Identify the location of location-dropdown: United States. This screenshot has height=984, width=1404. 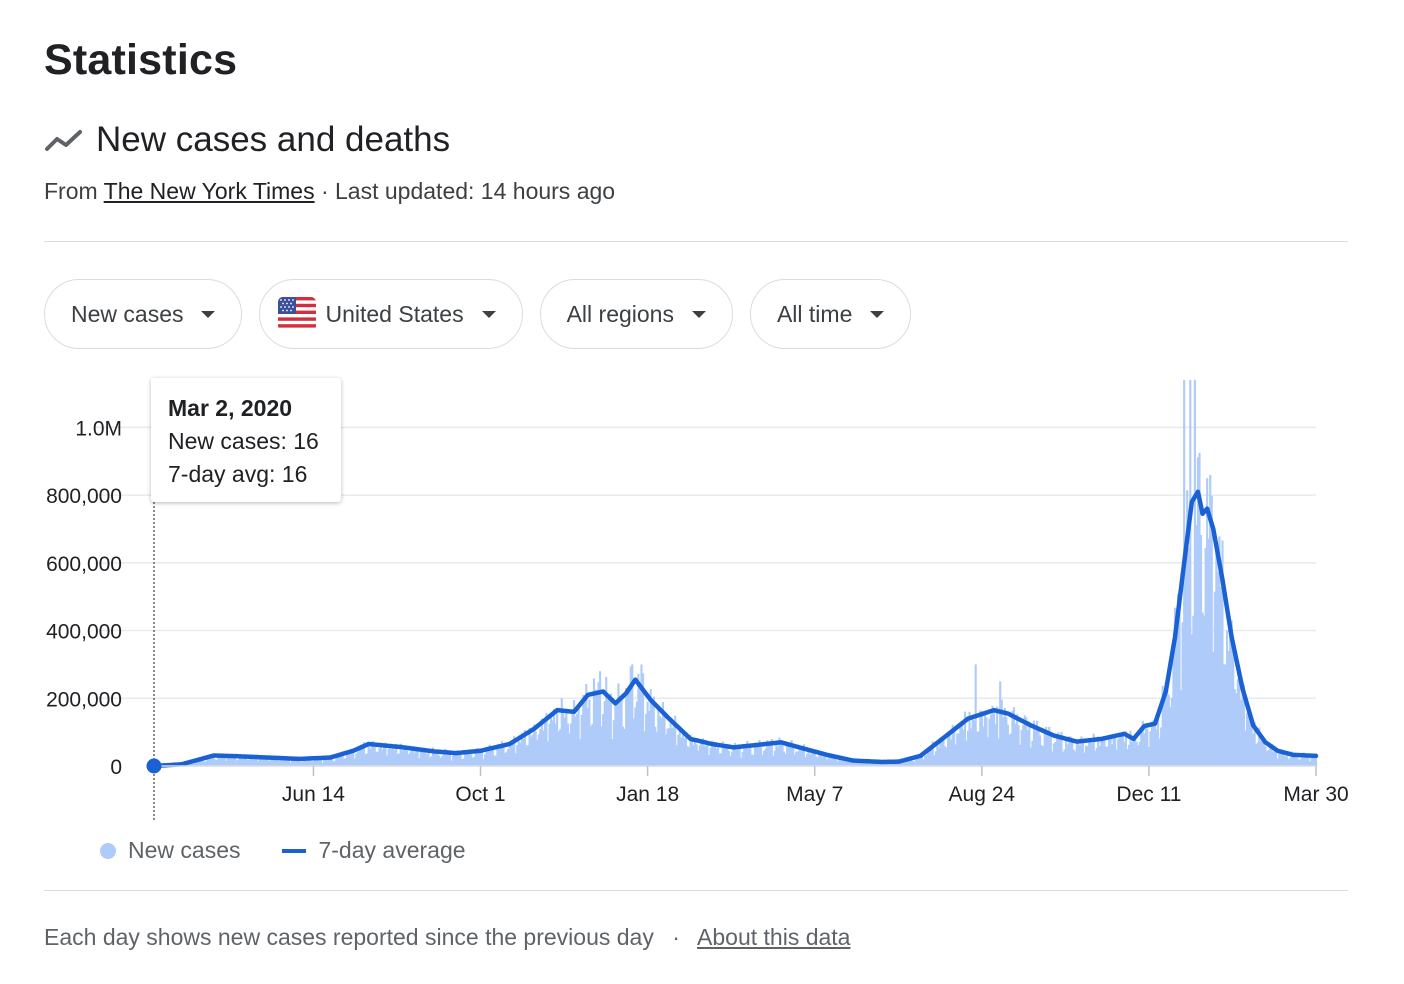
(391, 314).